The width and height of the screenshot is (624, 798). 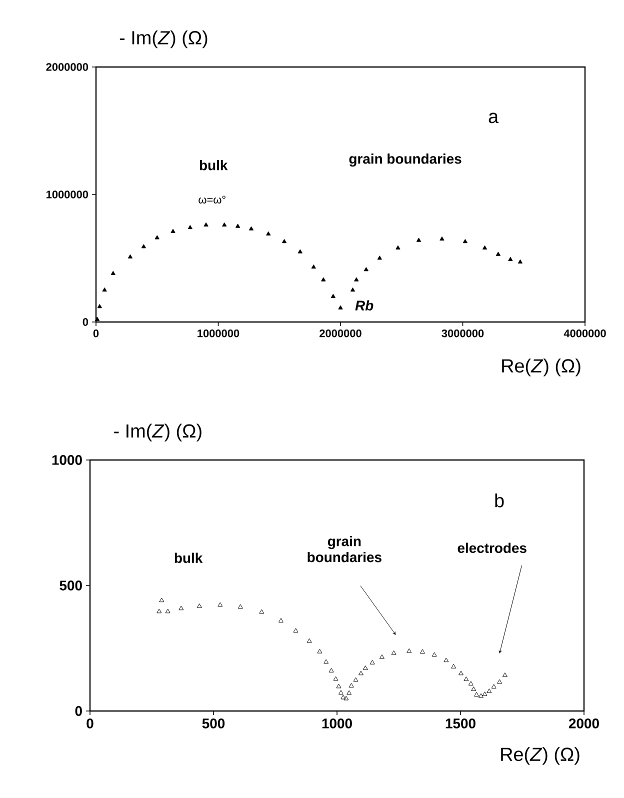 What do you see at coordinates (493, 118) in the screenshot?
I see `annotation: a` at bounding box center [493, 118].